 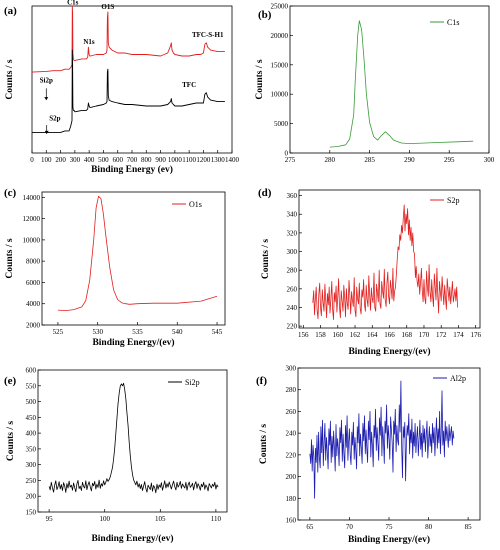 What do you see at coordinates (291, 499) in the screenshot?
I see `y-tick-label: 180` at bounding box center [291, 499].